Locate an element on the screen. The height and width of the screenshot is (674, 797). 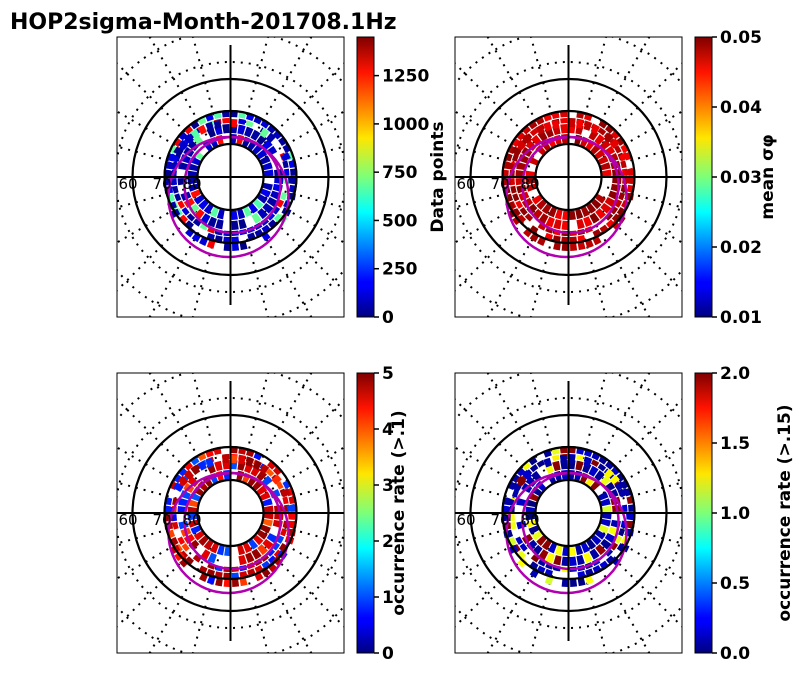
colorbar-tick-label: 500 is located at coordinates (400, 221).